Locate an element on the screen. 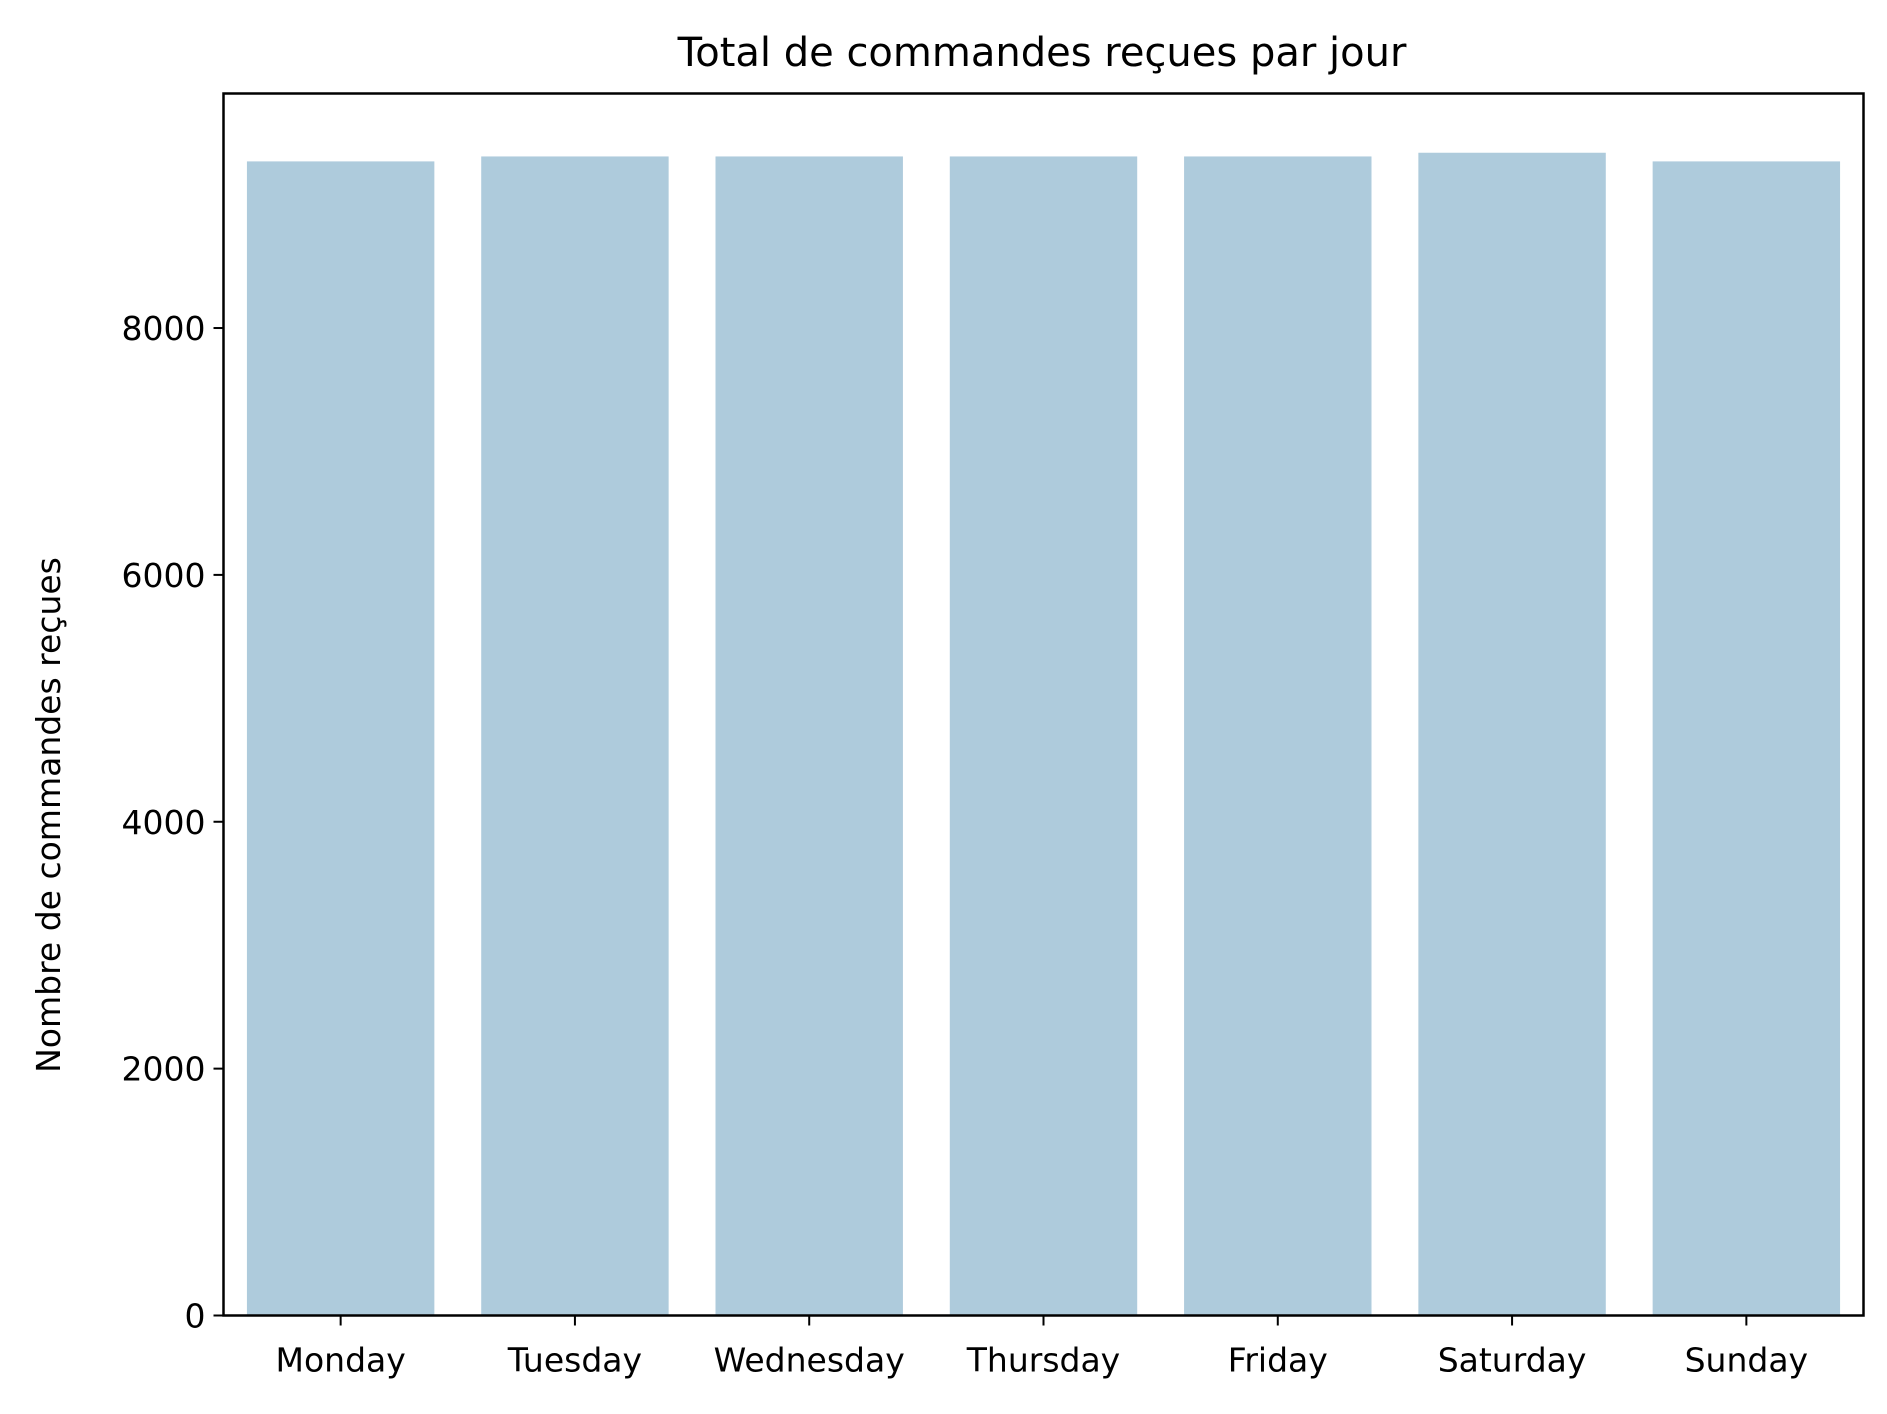 The width and height of the screenshot is (1887, 1414). bar-tuesday is located at coordinates (575, 736).